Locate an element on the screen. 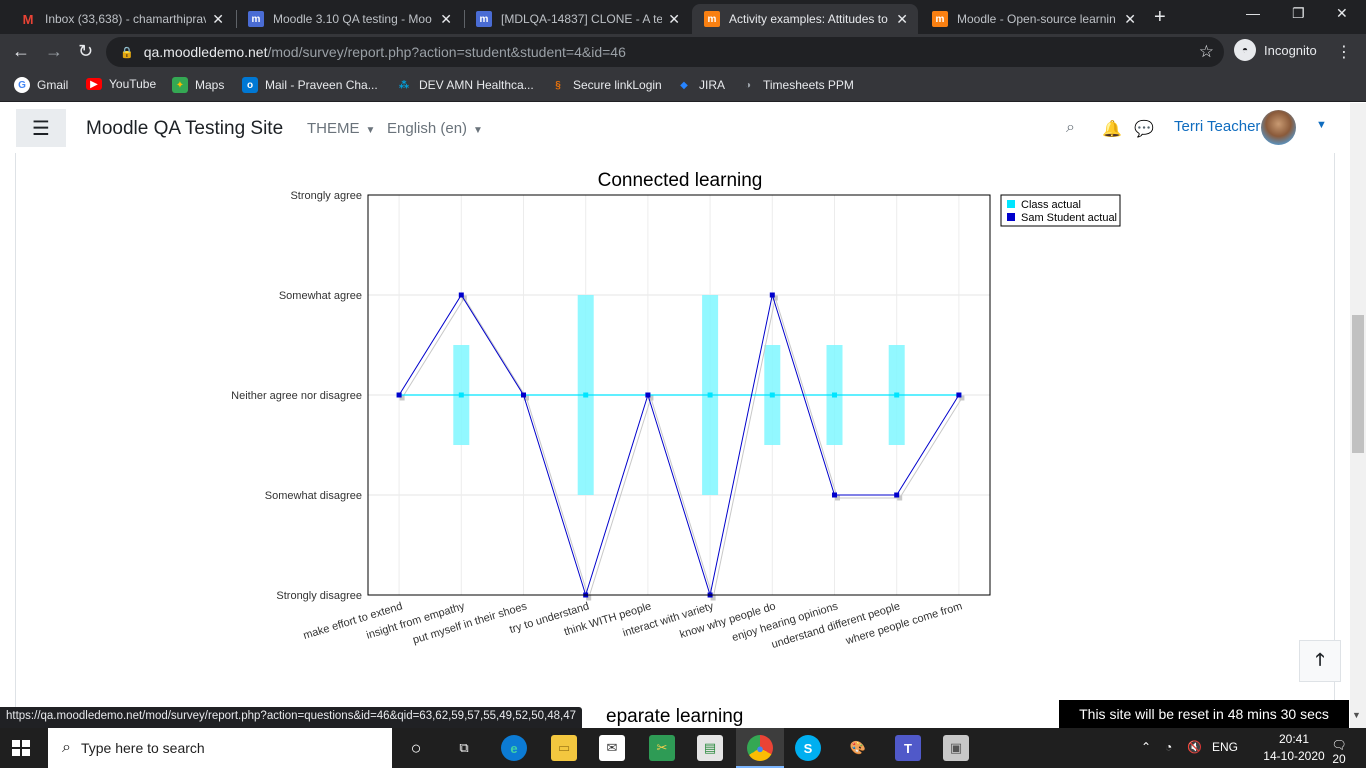  browser-tab-2: m [MDLQA-14837] CLONE - A te ✕ is located at coordinates (577, 19).